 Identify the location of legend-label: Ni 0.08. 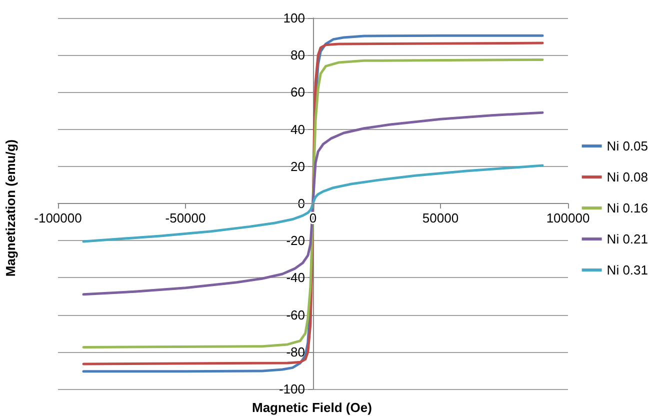
(627, 177).